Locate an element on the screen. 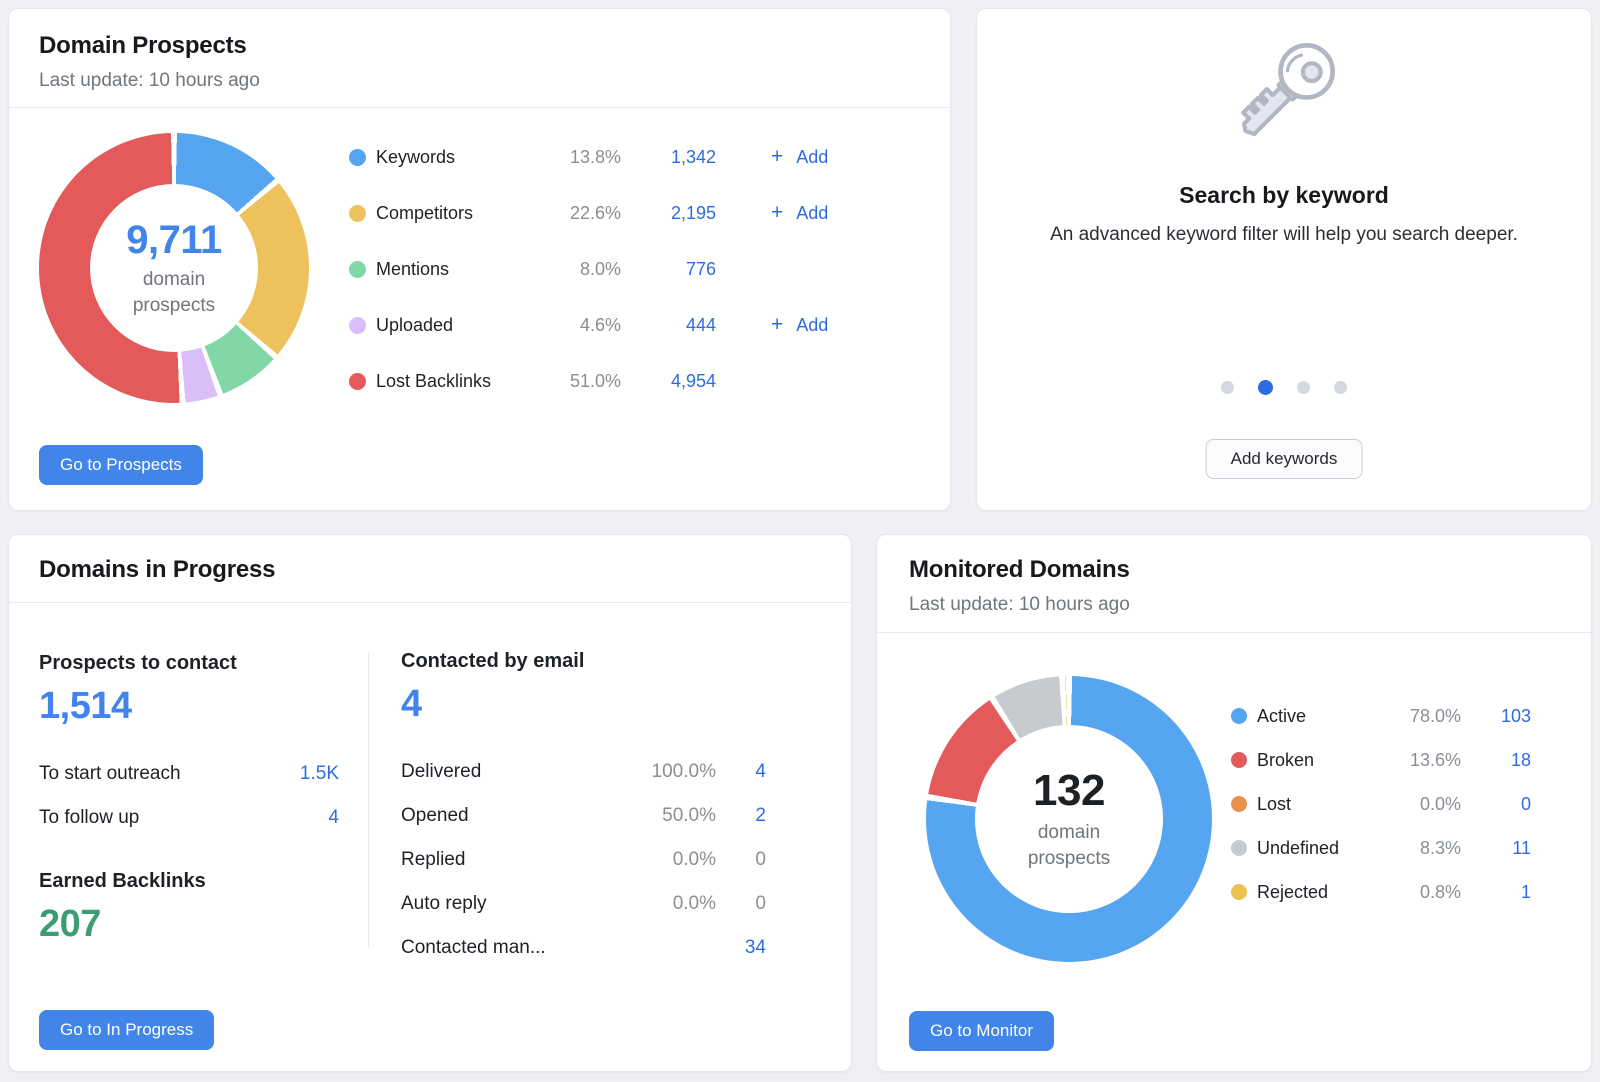 Image resolution: width=1600 pixels, height=1082 pixels. search-by-keyword-title: Search by keyword is located at coordinates (1284, 195).